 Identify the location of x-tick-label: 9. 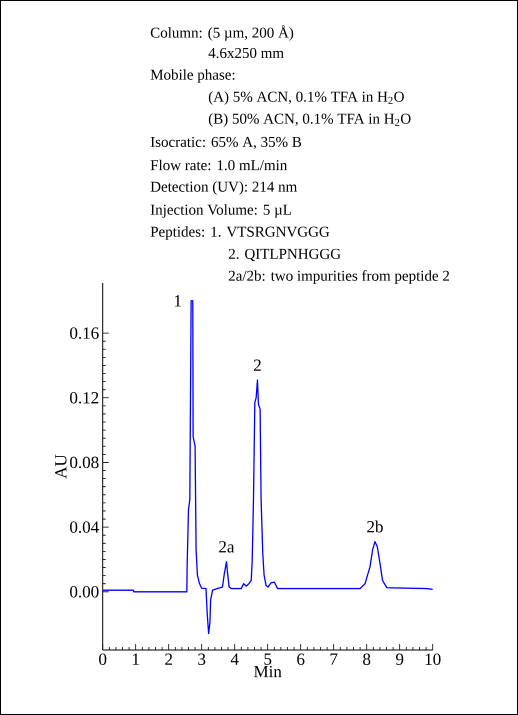
(400, 659).